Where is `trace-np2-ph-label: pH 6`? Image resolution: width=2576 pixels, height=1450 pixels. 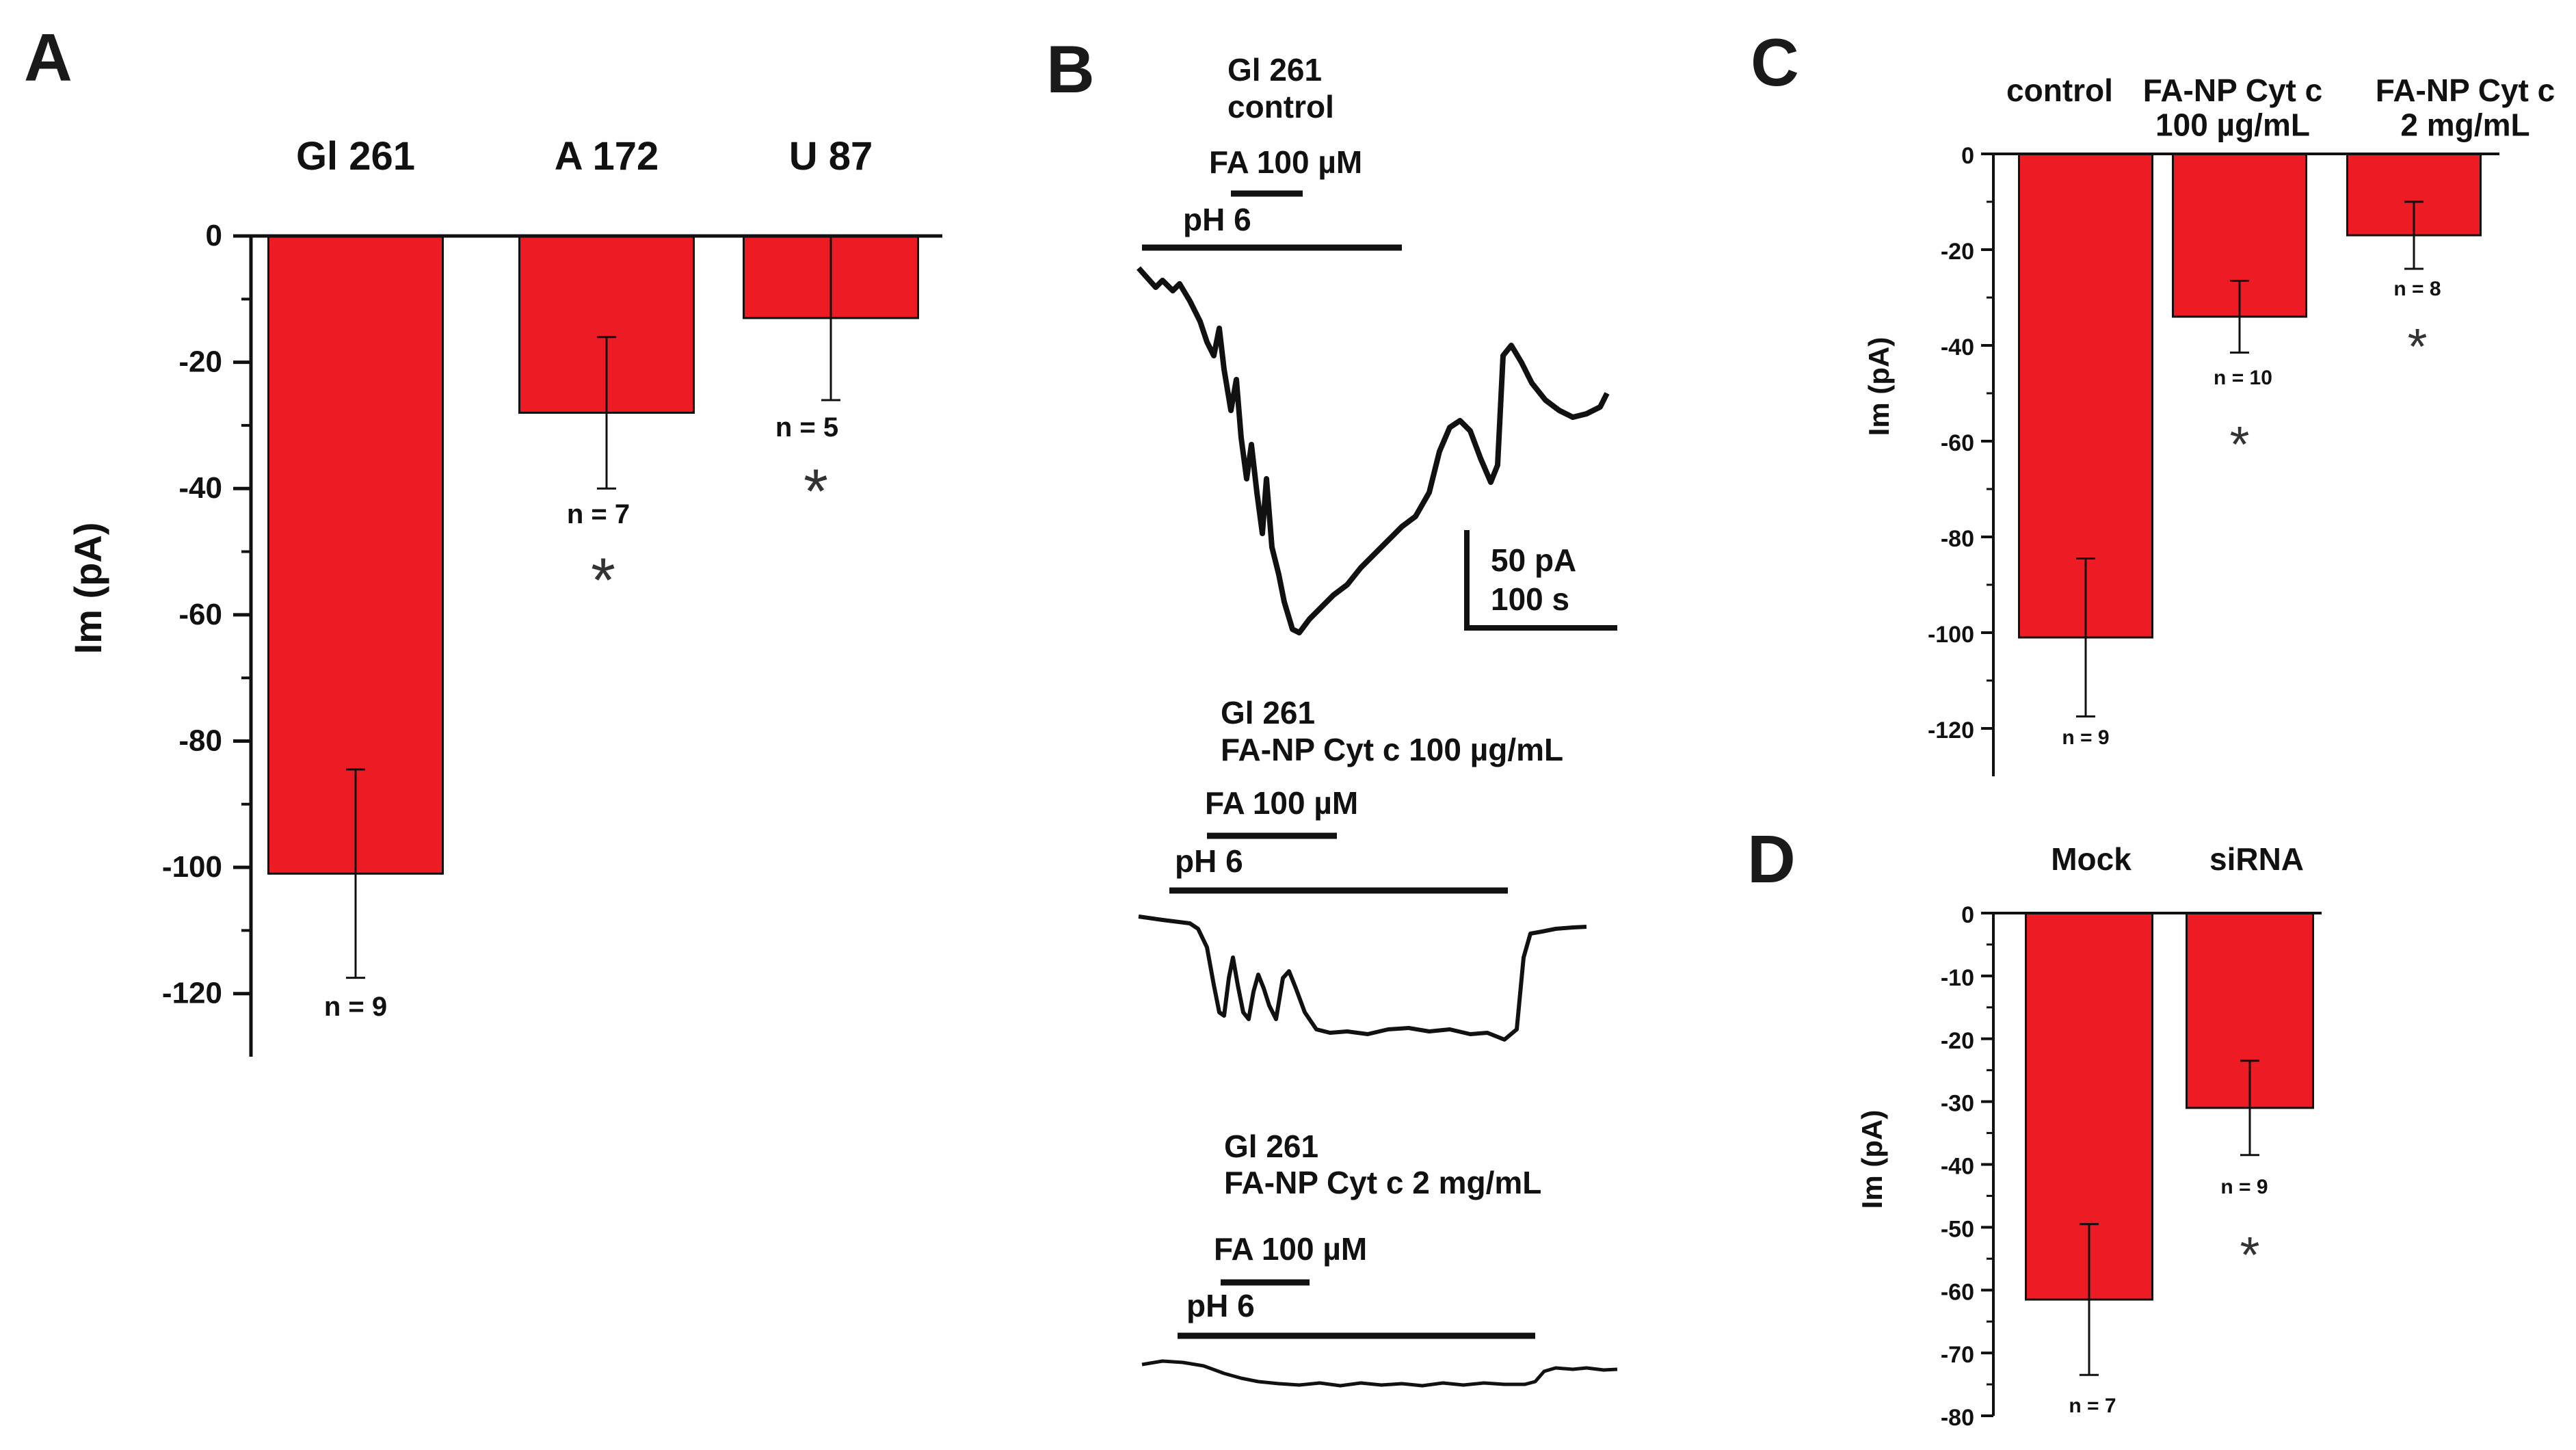
trace-np2-ph-label: pH 6 is located at coordinates (1220, 1305).